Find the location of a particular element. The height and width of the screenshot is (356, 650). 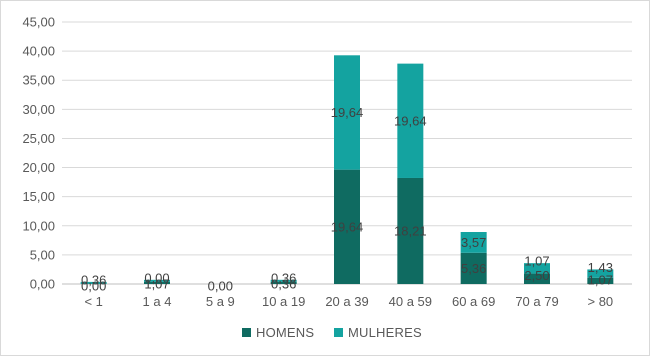

y-tick-label: 25,00 is located at coordinates (38, 138).